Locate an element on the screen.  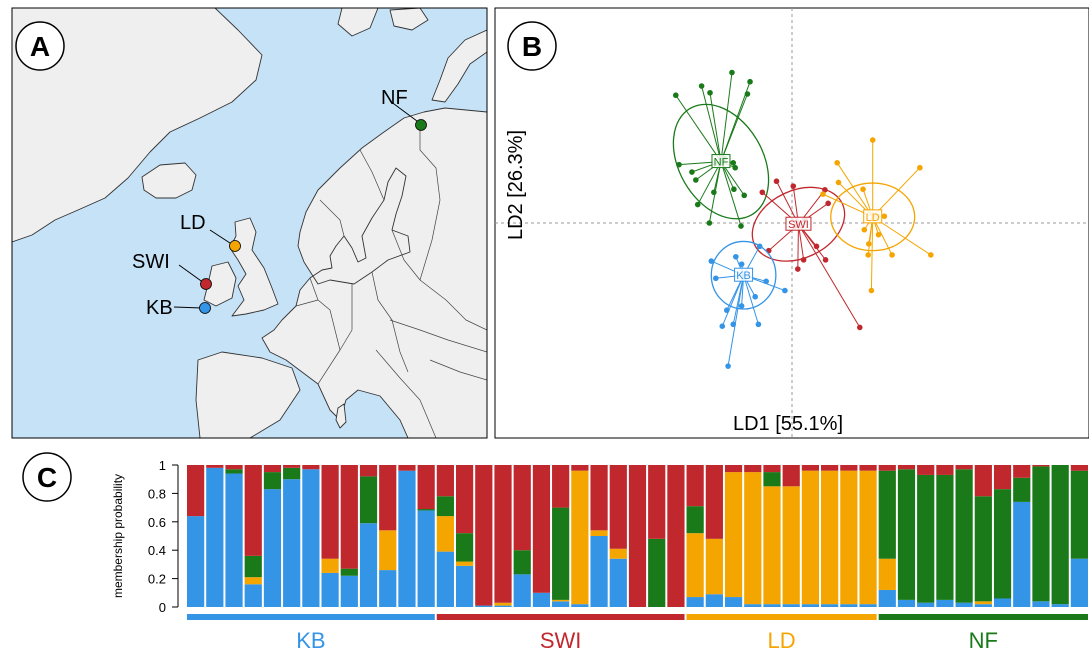
map-site-kb: KB is located at coordinates (178, 308).